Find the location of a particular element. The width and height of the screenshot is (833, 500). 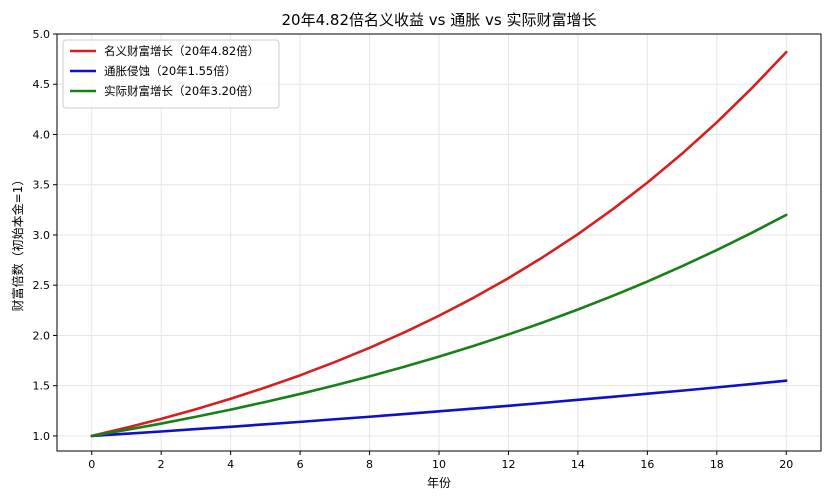

x-axis: 0 2 4 6 8 10 12 14 16 18 20 is located at coordinates (440, 461).